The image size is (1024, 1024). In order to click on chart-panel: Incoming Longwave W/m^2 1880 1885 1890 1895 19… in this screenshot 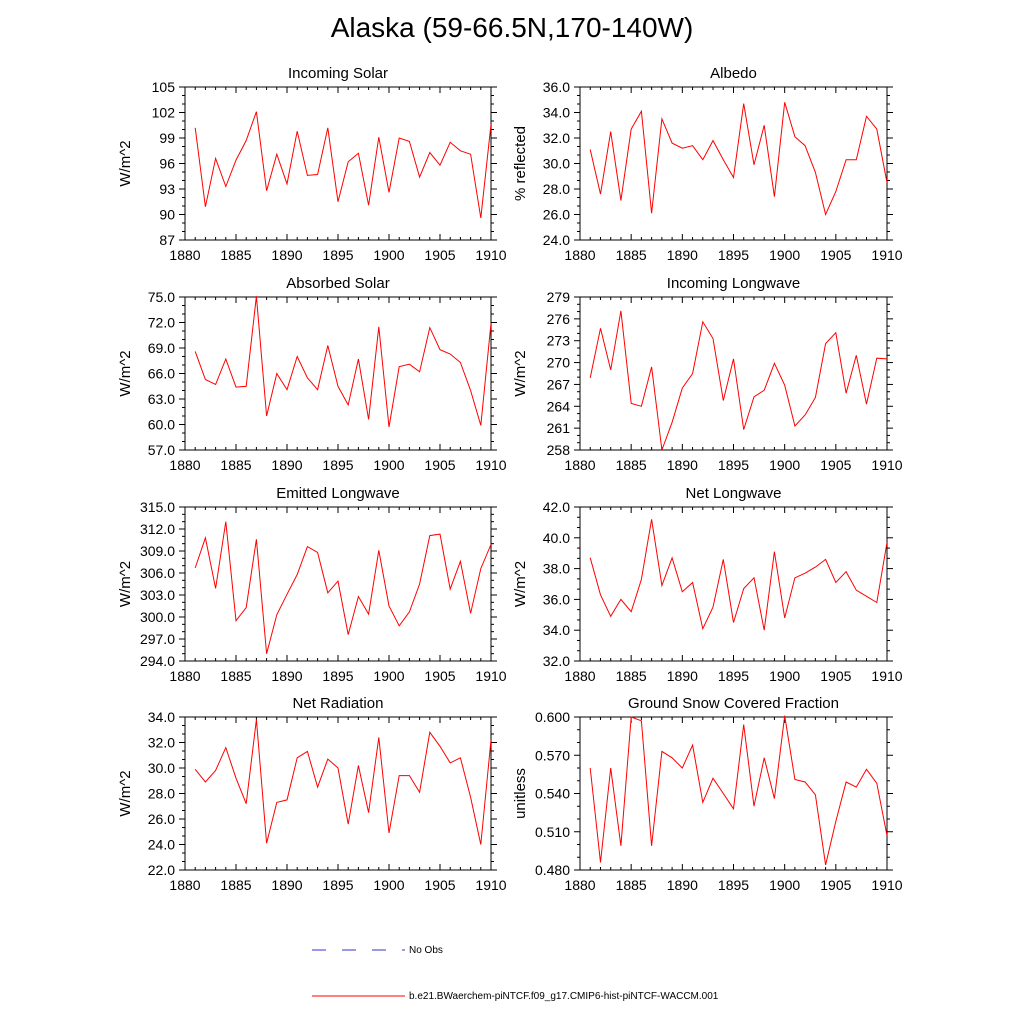, I will do `click(707, 374)`.